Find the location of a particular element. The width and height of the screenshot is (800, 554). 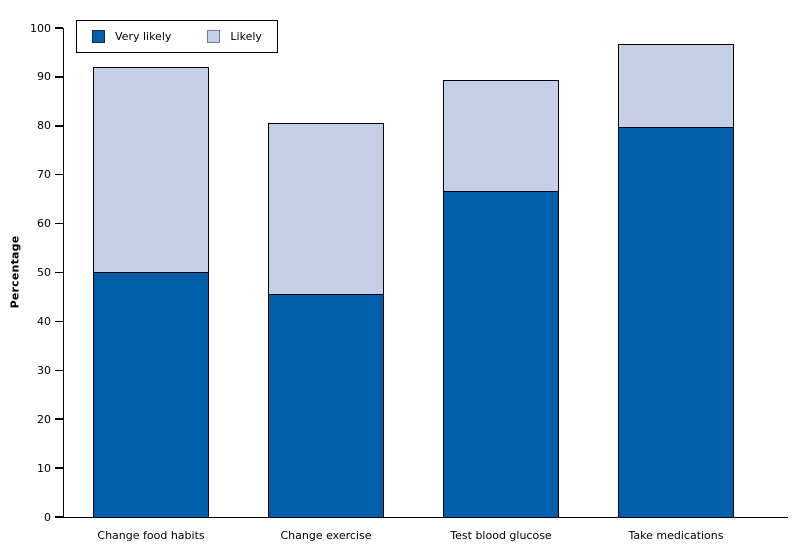

y-tick-label: 50 is located at coordinates (44, 272).